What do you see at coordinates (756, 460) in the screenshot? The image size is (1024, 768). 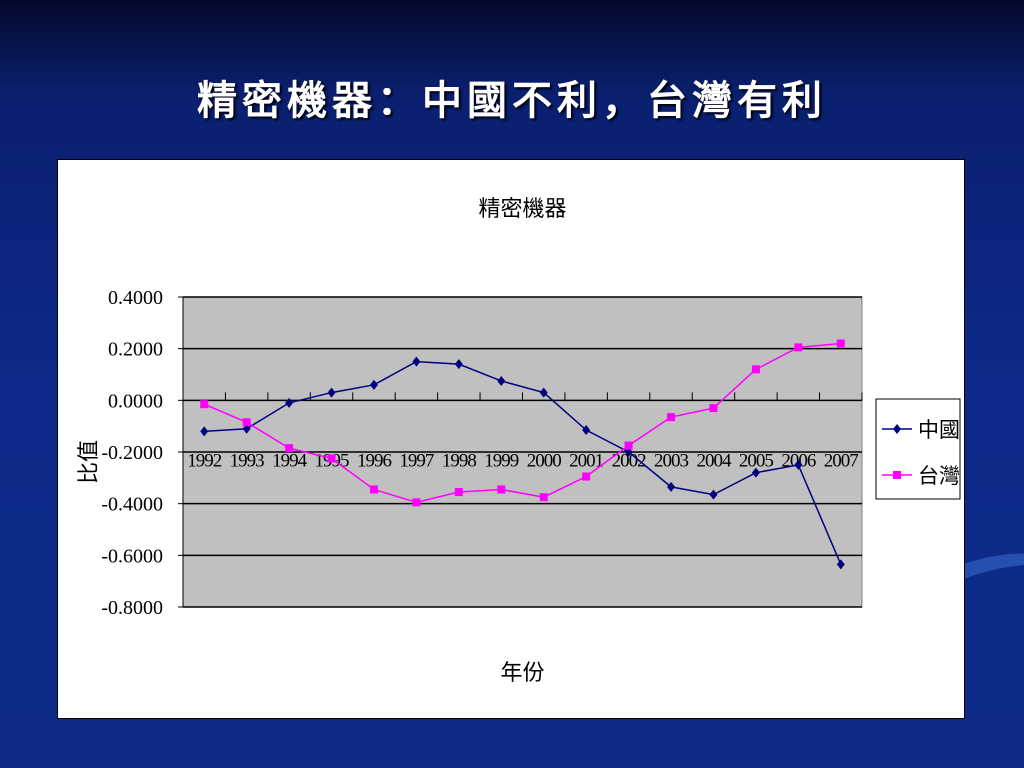 I see `x-tick-label: 2005` at bounding box center [756, 460].